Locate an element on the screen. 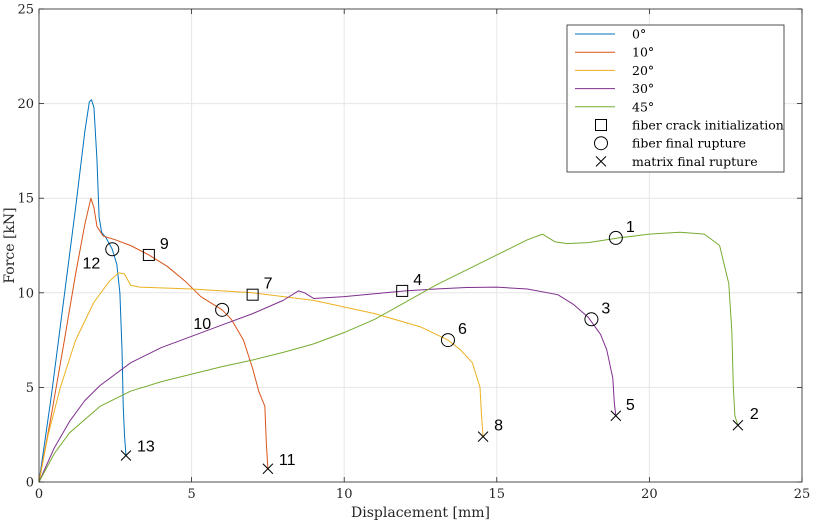 The height and width of the screenshot is (522, 822). x-tick-label: 5 is located at coordinates (191, 494).